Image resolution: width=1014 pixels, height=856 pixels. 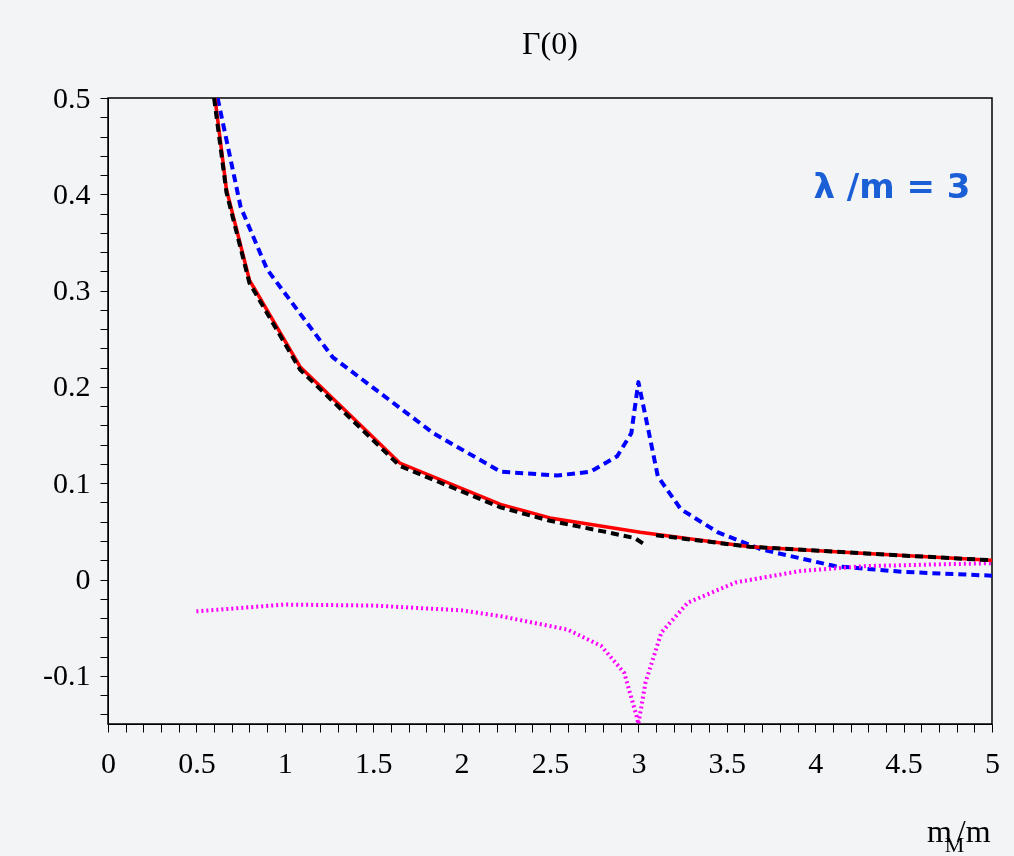 What do you see at coordinates (816, 762) in the screenshot?
I see `x-tick-label: 4` at bounding box center [816, 762].